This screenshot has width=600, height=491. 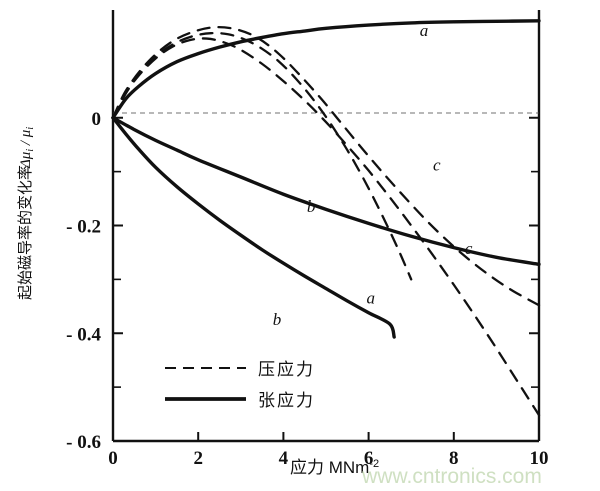 I want to click on y-axis-delta-mu: Δμ, so click(x=26, y=160).